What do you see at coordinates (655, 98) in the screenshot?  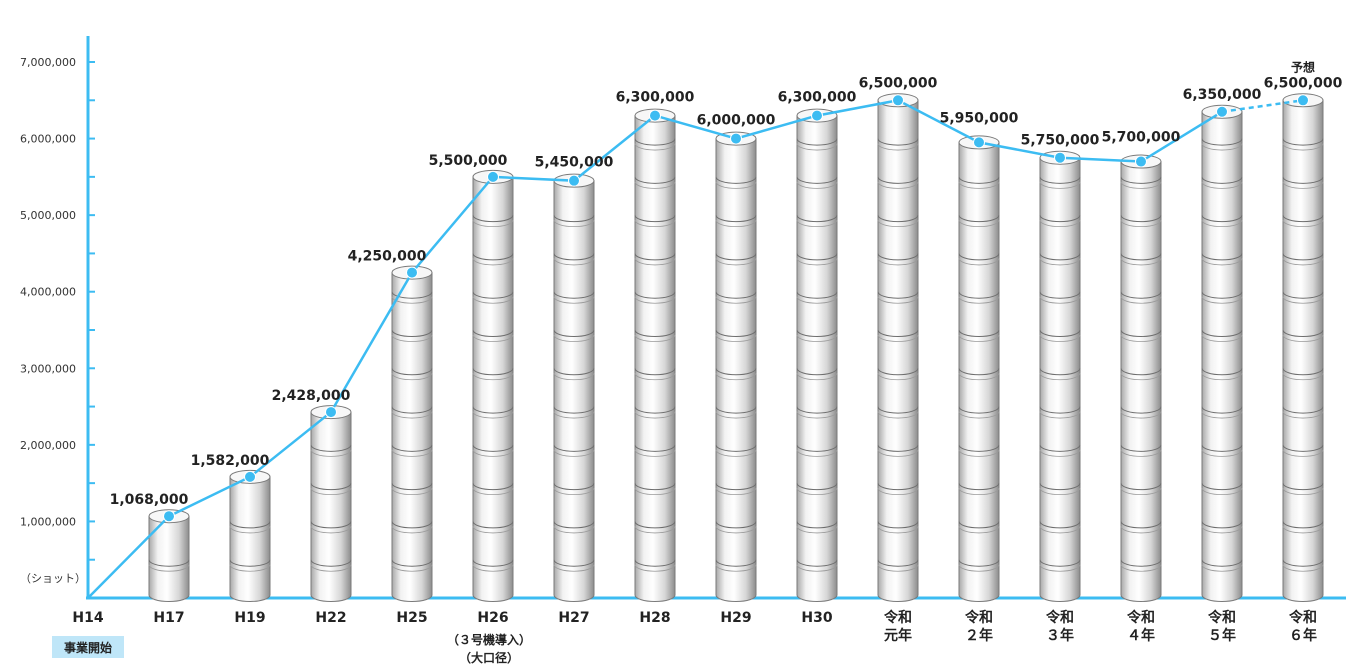 I see `data-label: 6,300,000` at bounding box center [655, 98].